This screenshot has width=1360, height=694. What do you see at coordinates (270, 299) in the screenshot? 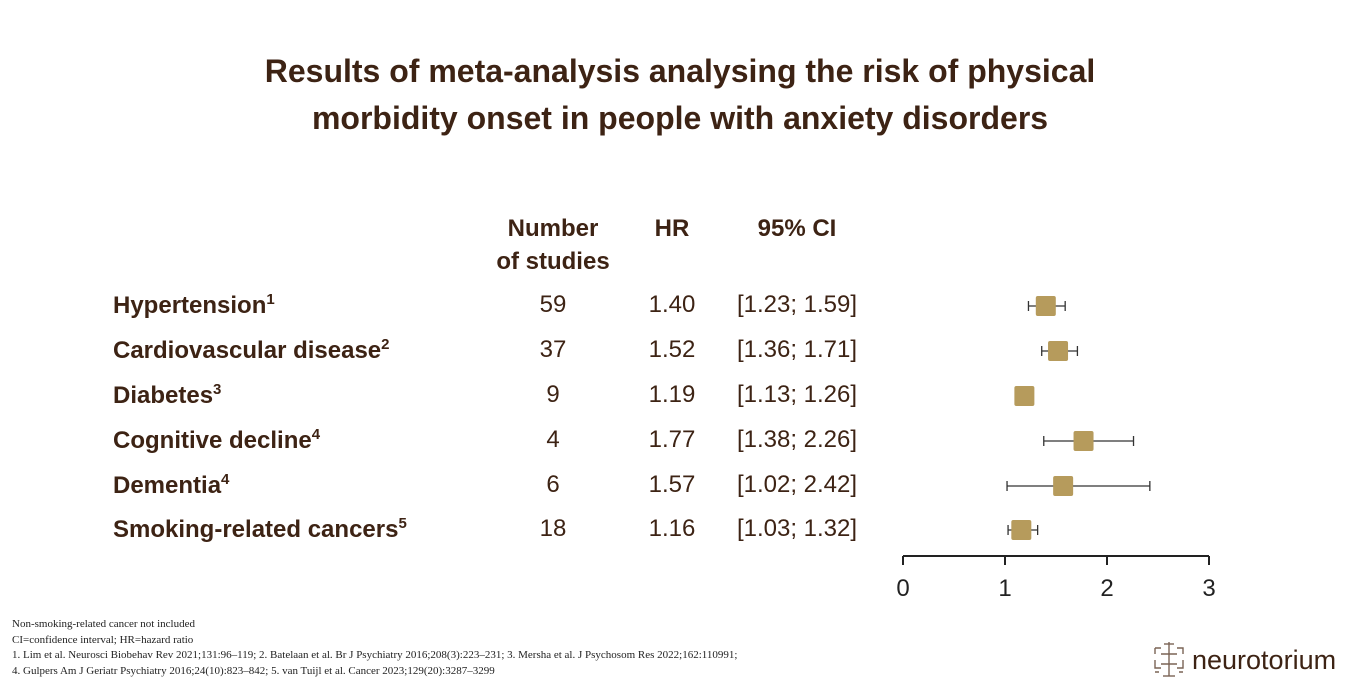
I see `reference-number: 1` at bounding box center [270, 299].